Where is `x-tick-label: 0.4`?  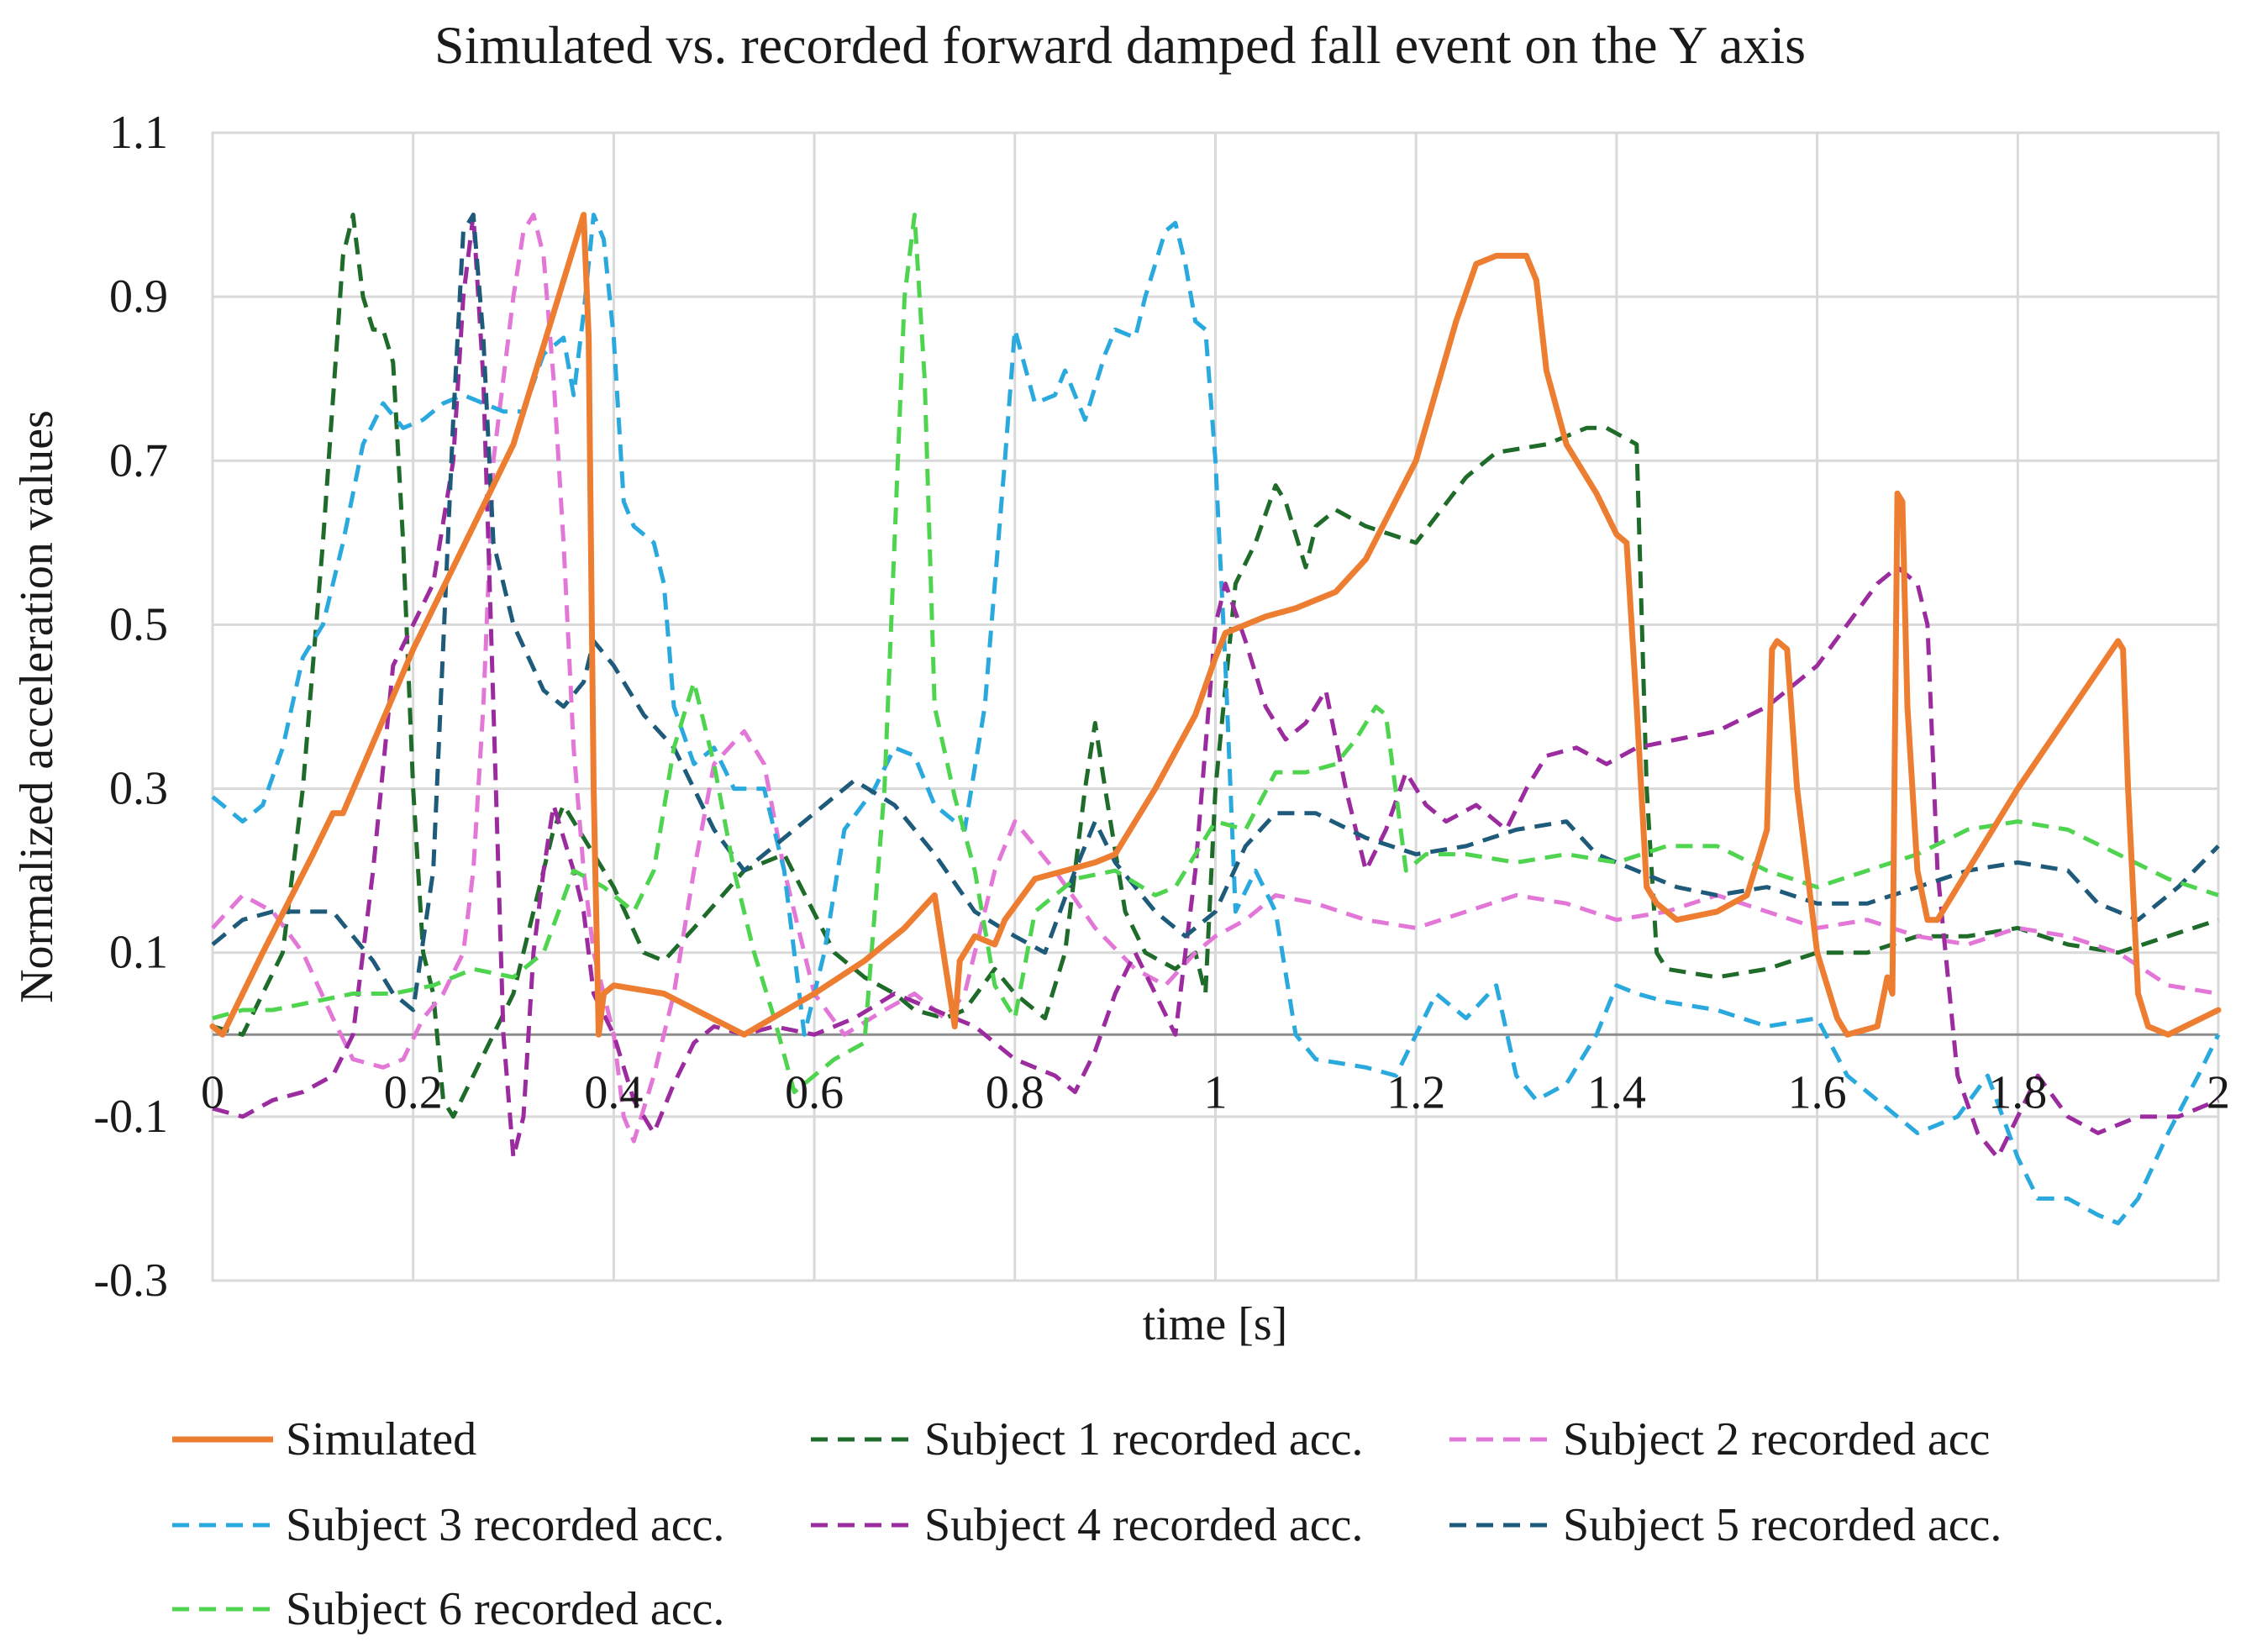
x-tick-label: 0.4 is located at coordinates (613, 1092).